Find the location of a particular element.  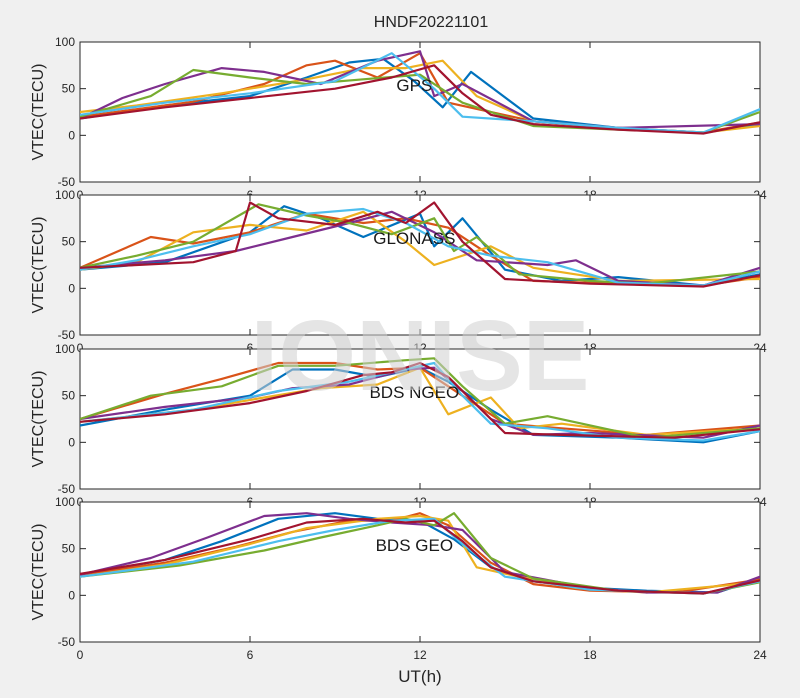

figure-title: HNDF20221101 is located at coordinates (431, 22).